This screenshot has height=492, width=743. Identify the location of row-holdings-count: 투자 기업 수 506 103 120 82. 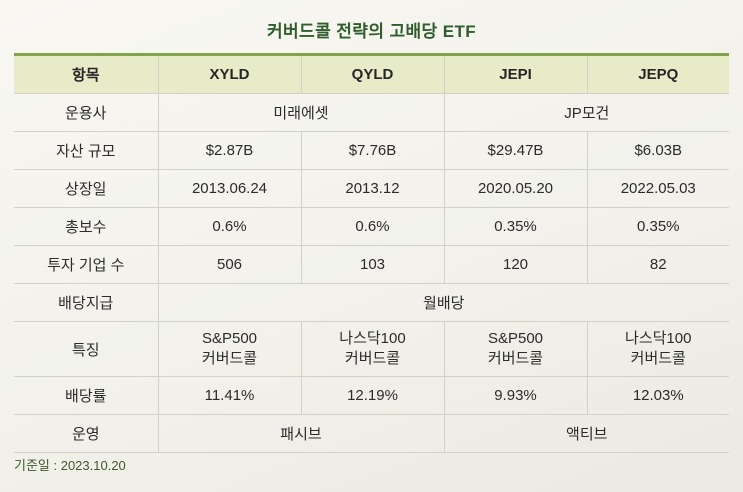
(371, 264).